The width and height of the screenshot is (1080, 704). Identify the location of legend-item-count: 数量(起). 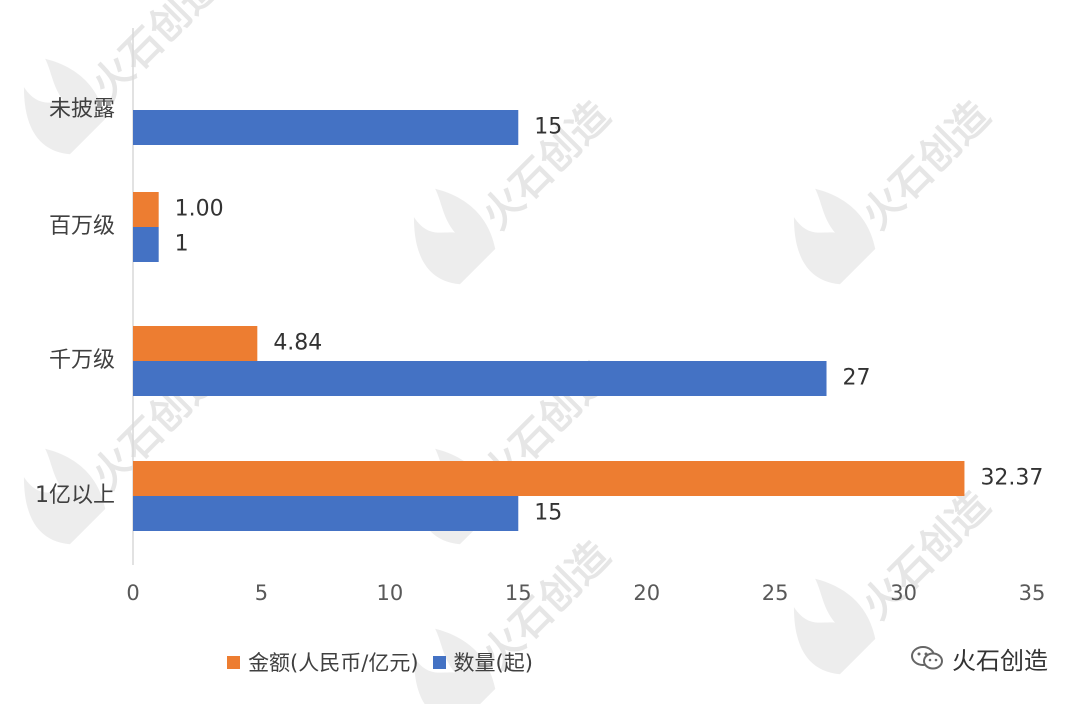
(482, 662).